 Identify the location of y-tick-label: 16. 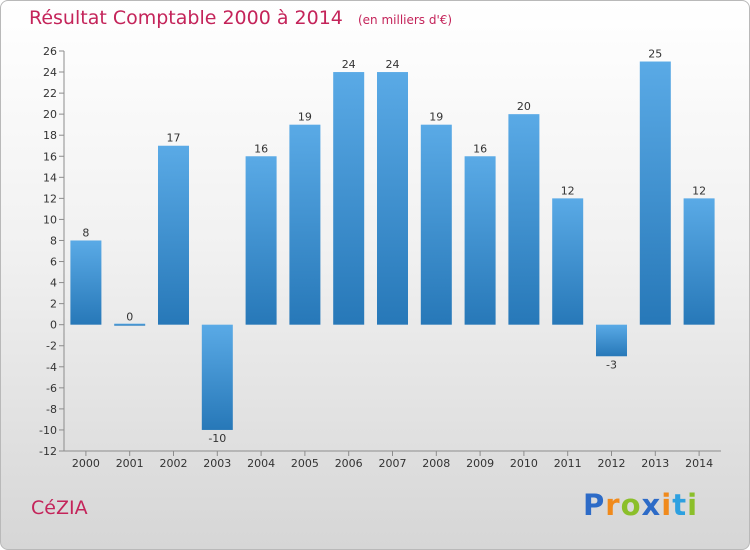
(50, 156).